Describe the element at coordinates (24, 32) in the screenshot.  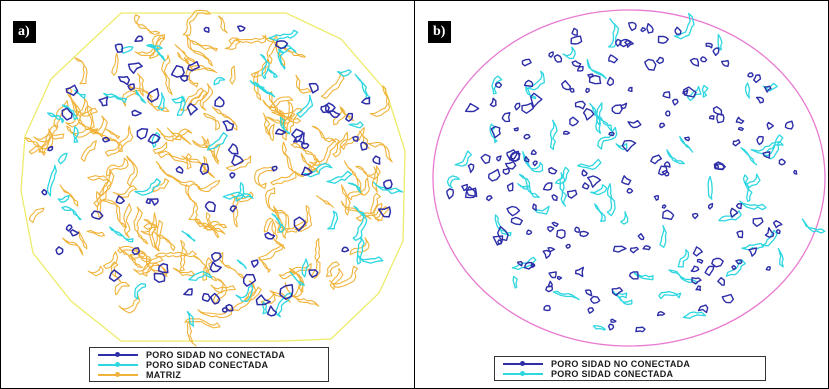
I see `panel-a-label: a)` at that location.